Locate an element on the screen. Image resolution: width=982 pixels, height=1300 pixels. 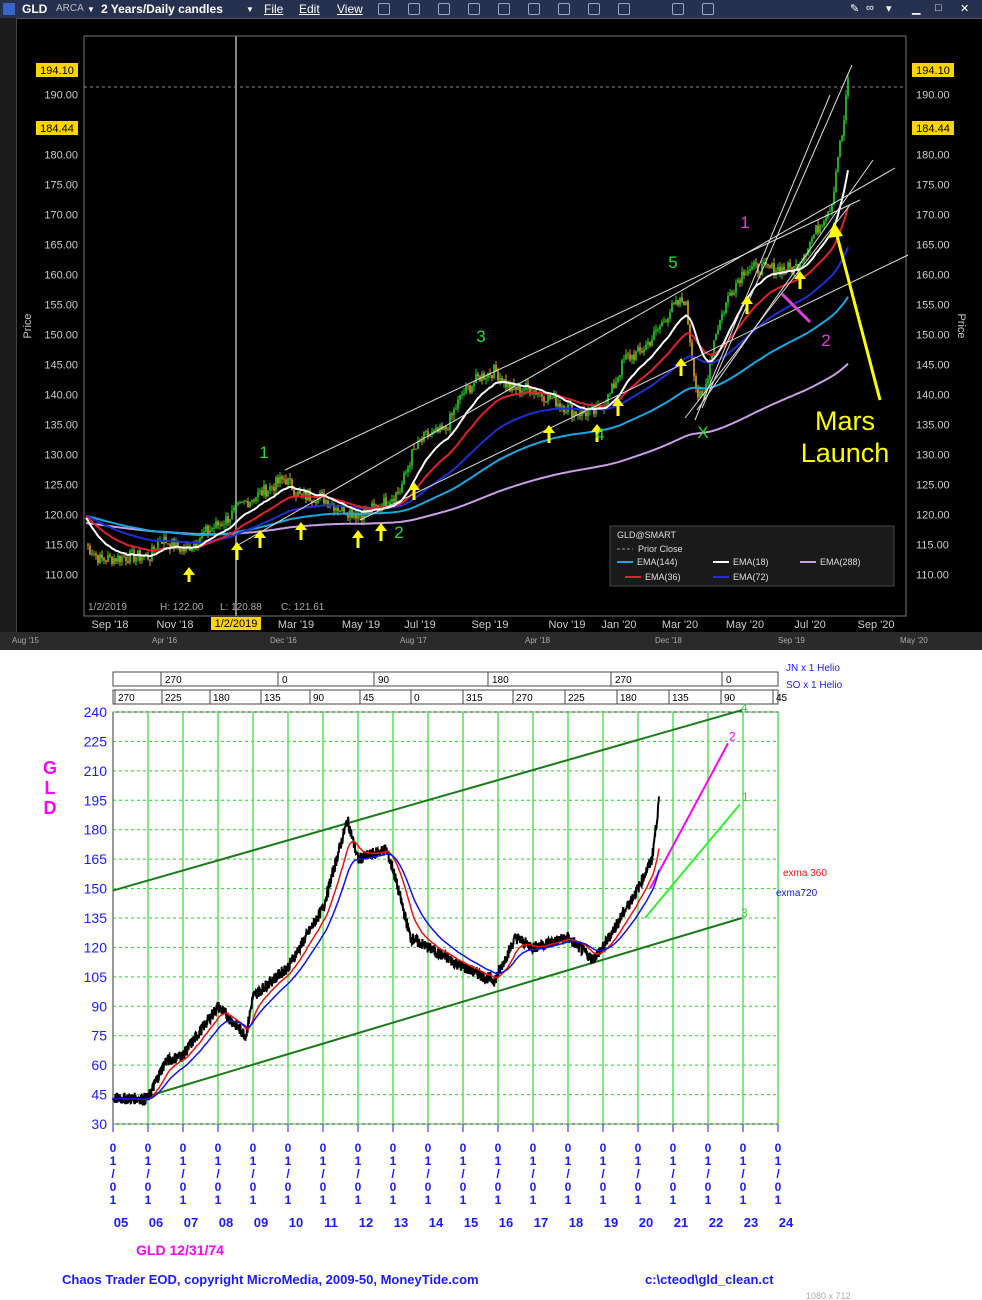
left-sidebar is located at coordinates (8, 329).